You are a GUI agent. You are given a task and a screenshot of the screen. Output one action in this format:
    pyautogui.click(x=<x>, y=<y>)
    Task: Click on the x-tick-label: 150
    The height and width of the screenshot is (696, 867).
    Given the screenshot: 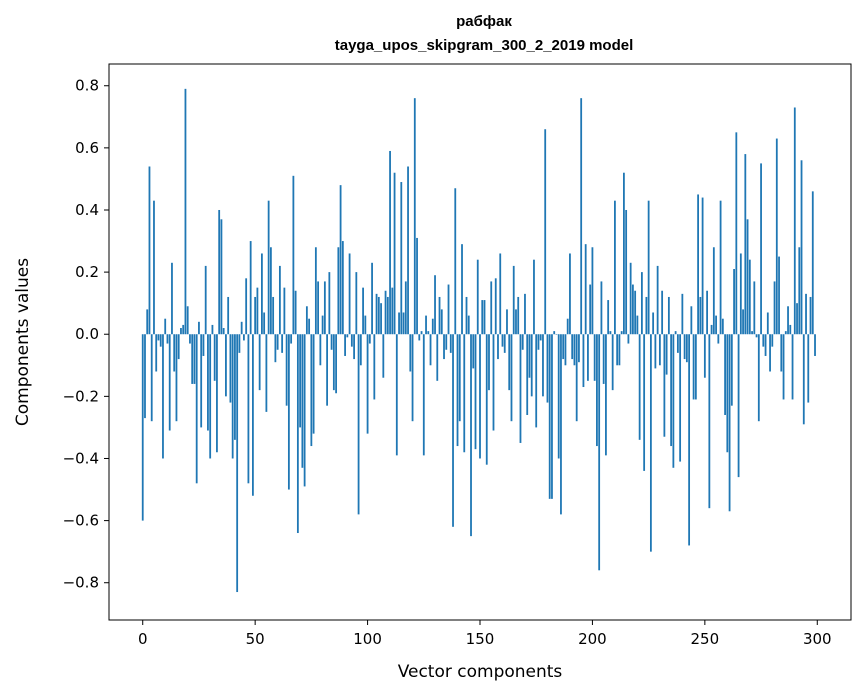 What is the action you would take?
    pyautogui.click(x=480, y=639)
    